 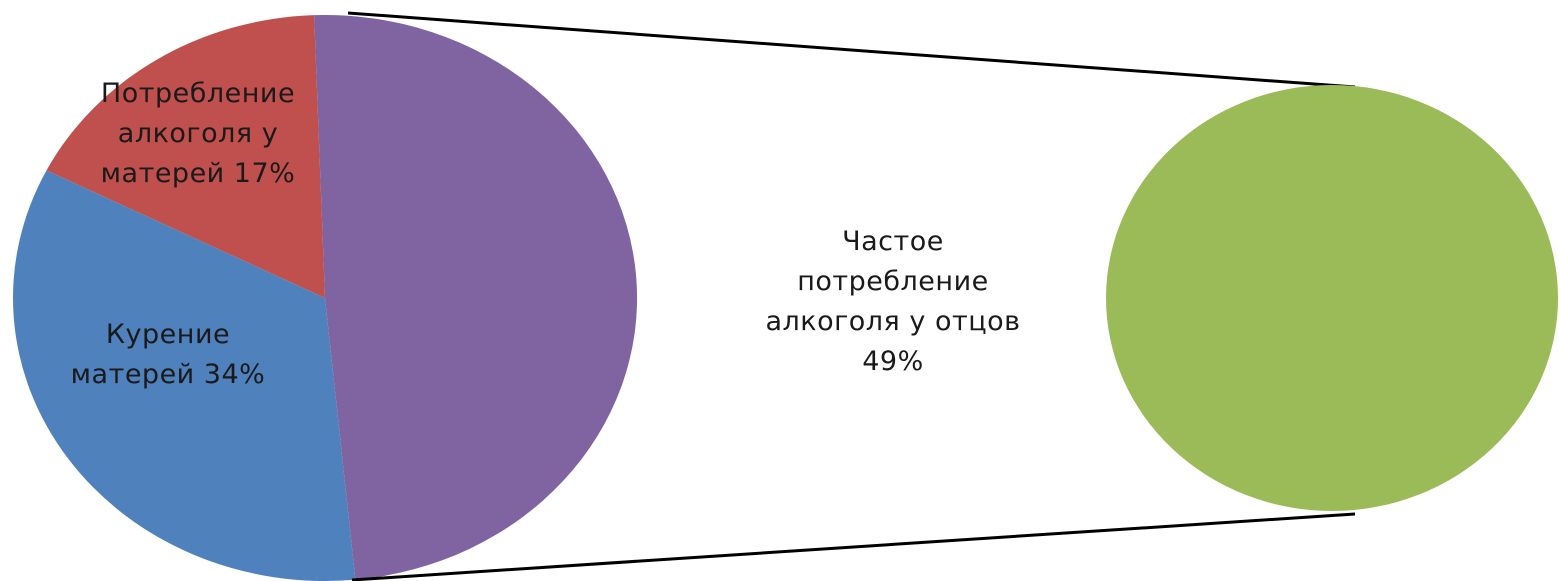 I want to click on connector-line-bottom, so click(x=853, y=546).